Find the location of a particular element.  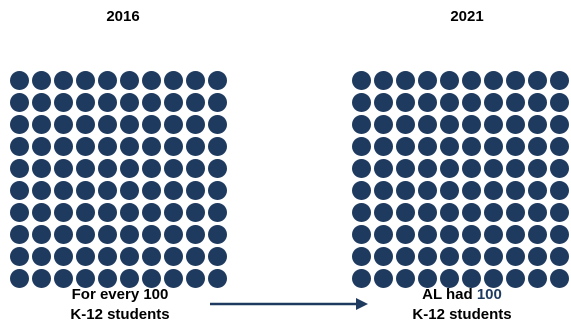

caption-2021-line2: K-12 students is located at coordinates (462, 314).